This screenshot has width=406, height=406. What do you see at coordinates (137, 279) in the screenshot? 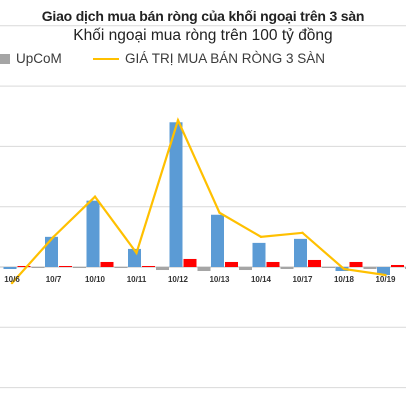
I see `x-tick-label: 10/11` at bounding box center [137, 279].